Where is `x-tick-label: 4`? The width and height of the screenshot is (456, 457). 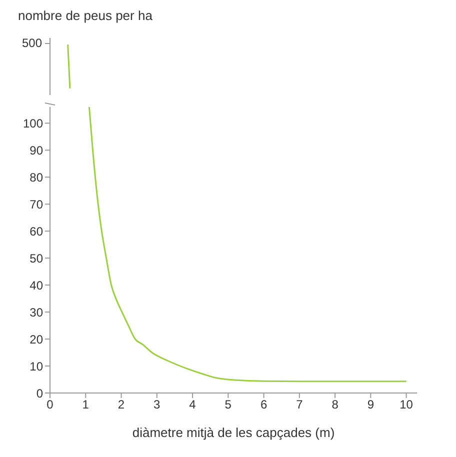
x-tick-label: 4 is located at coordinates (192, 405).